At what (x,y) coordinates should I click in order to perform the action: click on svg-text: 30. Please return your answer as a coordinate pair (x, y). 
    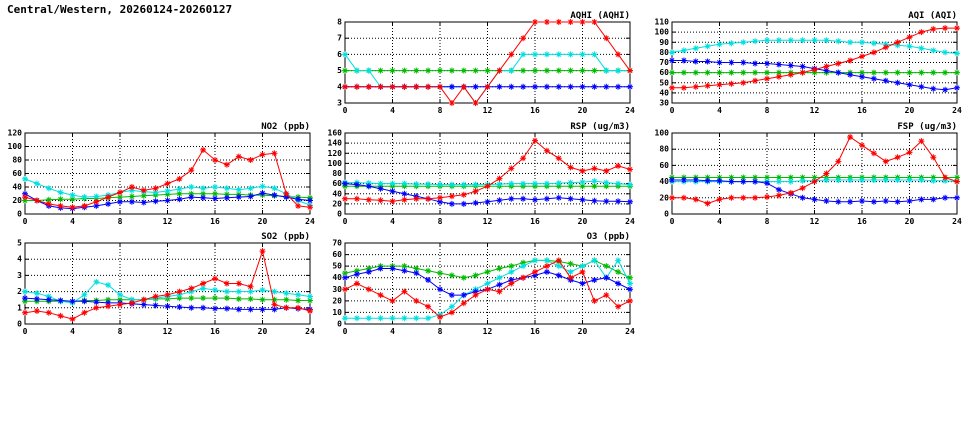
    Looking at the image, I should click on (664, 103).